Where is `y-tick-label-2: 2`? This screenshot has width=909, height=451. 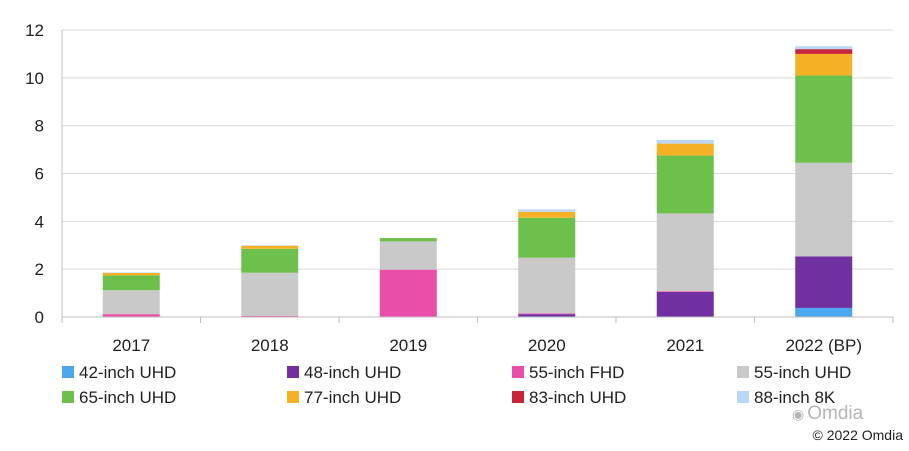
y-tick-label-2: 2 is located at coordinates (39, 269).